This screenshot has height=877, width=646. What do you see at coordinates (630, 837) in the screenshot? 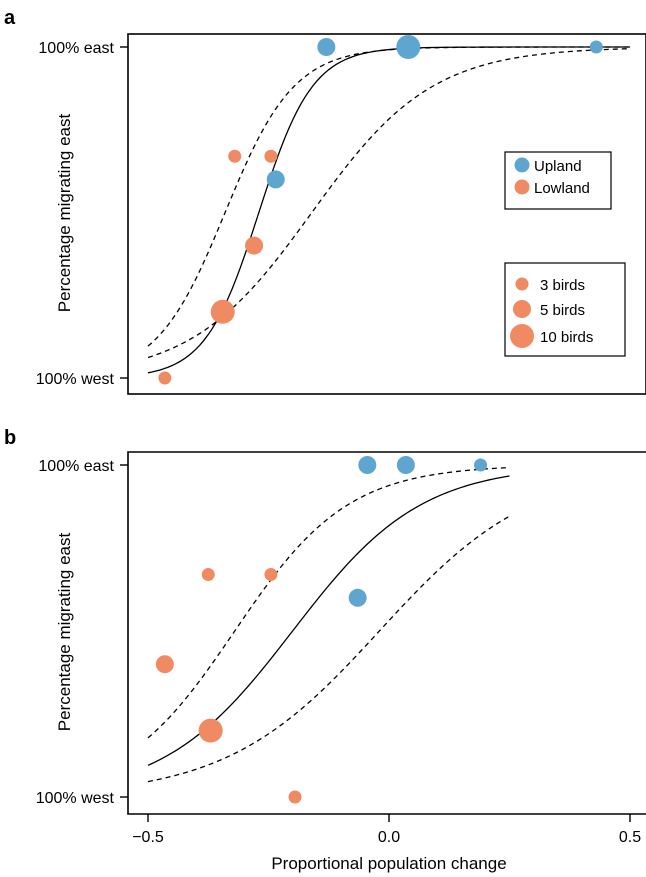
I see `panel-b-xtick-label-0-5: 0.5` at bounding box center [630, 837].